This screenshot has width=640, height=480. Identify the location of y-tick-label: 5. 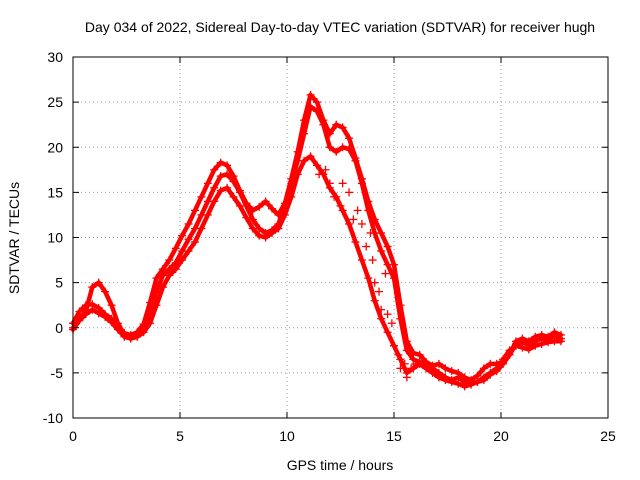
(59, 283).